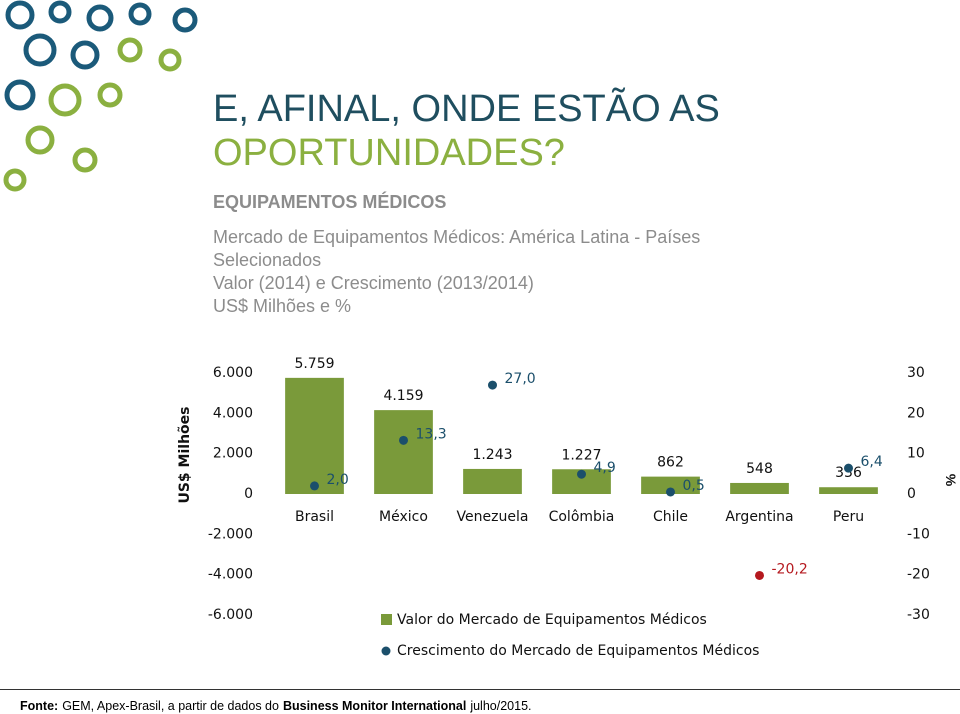 This screenshot has width=960, height=714. Describe the element at coordinates (493, 517) in the screenshot. I see `x-tick-label: Venezuela` at that location.